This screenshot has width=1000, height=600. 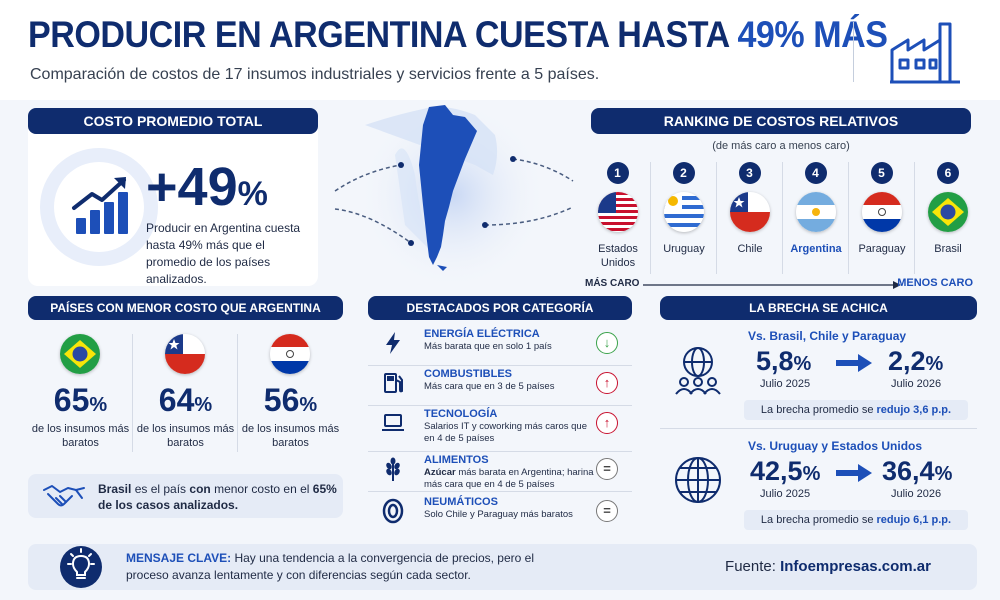 I want to click on lightbulb-icon-circle, so click(x=81, y=567).